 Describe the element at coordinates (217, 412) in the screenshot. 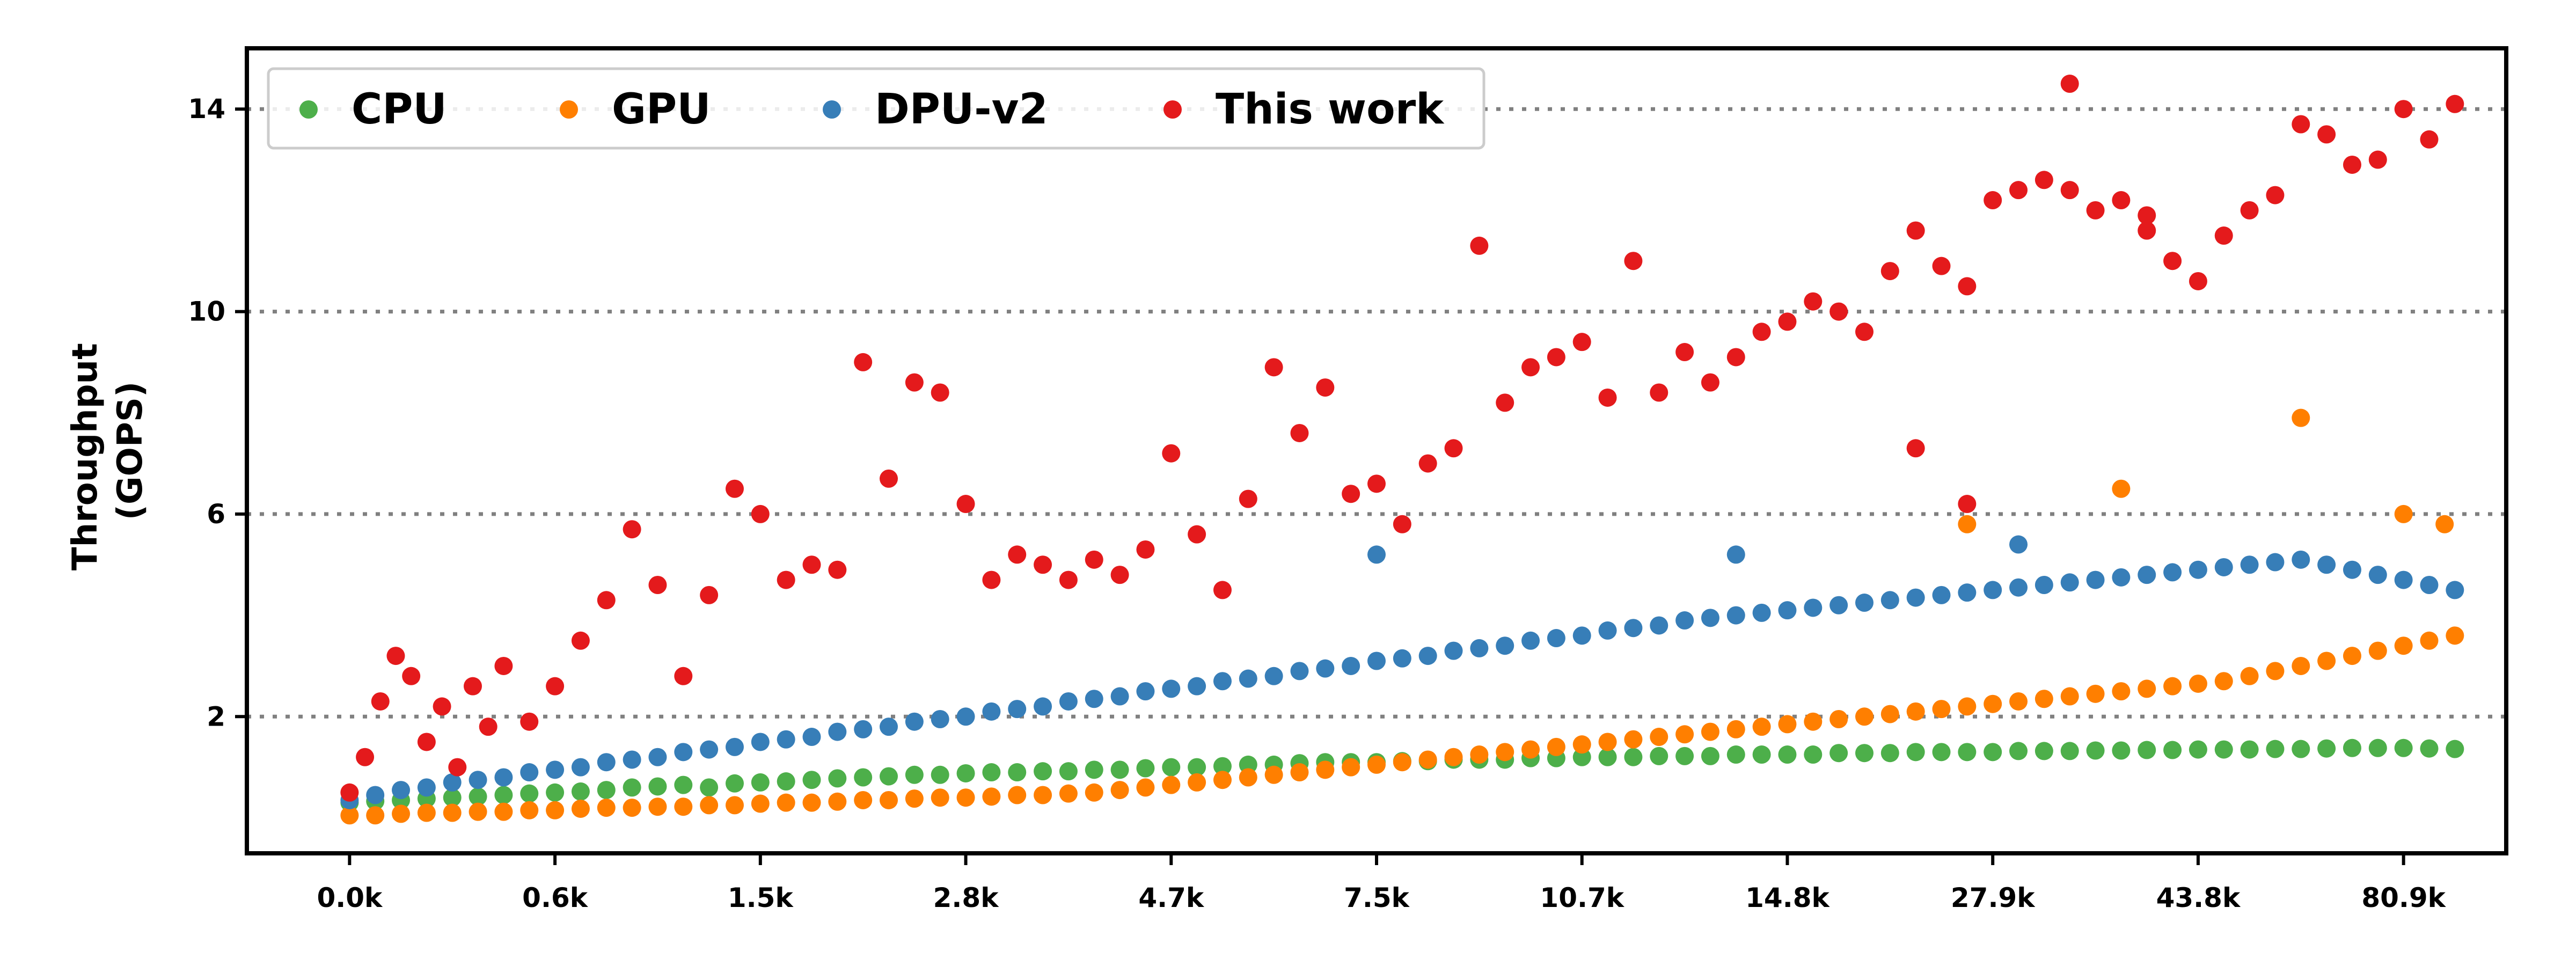

I see `y-axis-ticks: 2 6 10 14` at that location.